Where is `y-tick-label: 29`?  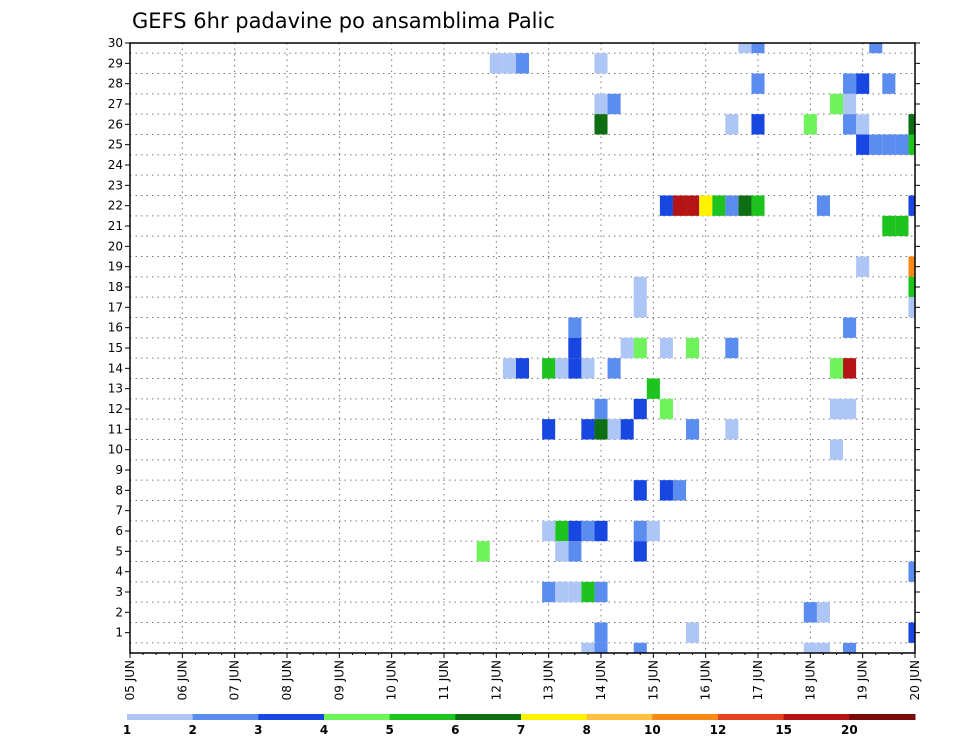
y-tick-label: 29 is located at coordinates (115, 63).